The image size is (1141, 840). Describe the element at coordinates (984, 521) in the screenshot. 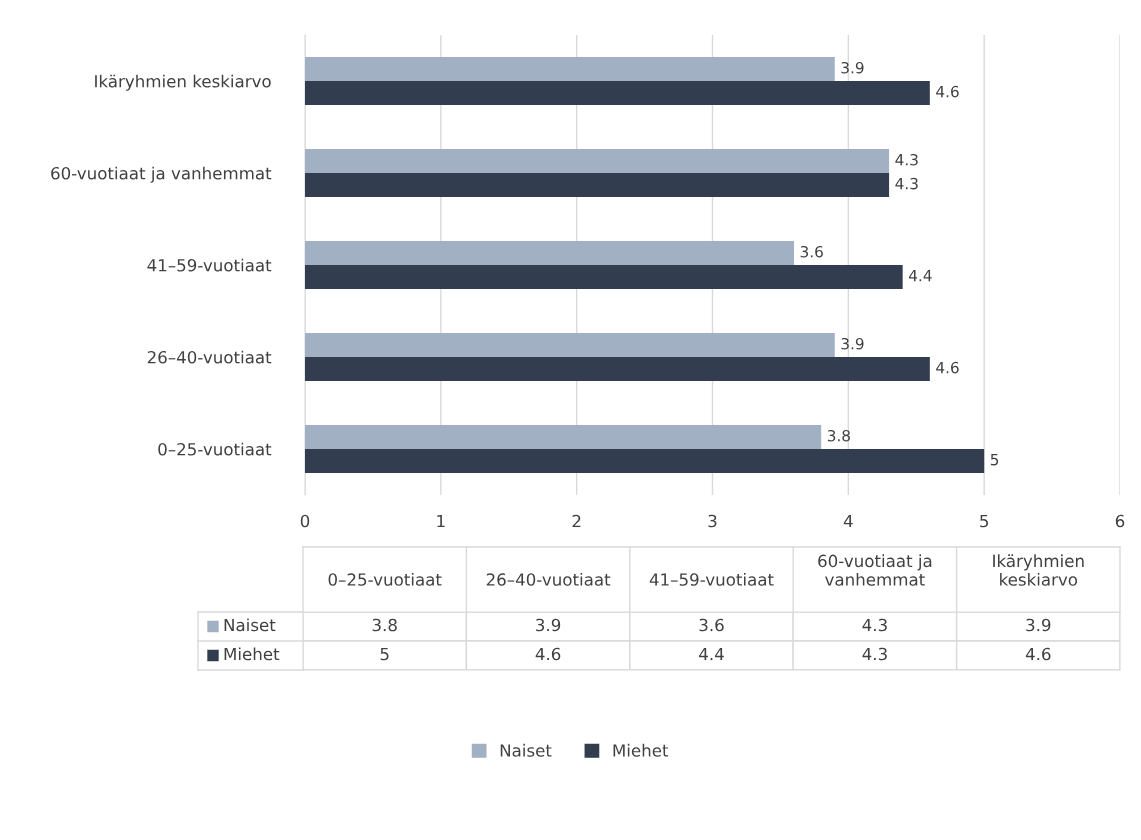

I see `x-tick-label: 5` at that location.